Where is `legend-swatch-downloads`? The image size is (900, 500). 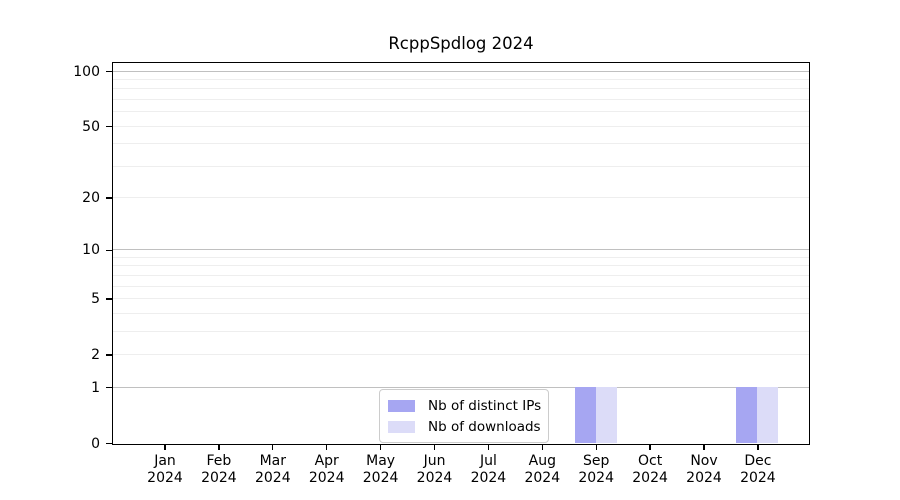
legend-swatch-downloads is located at coordinates (401, 426).